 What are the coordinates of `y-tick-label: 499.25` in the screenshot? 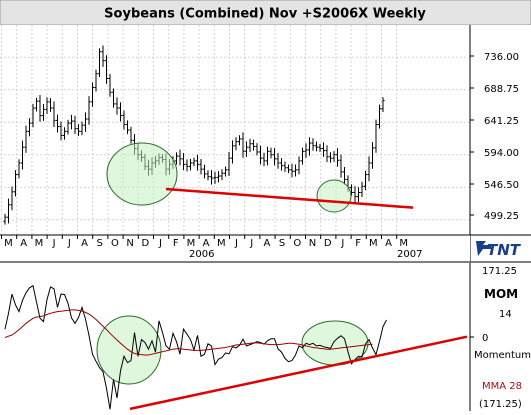 It's located at (501, 216).